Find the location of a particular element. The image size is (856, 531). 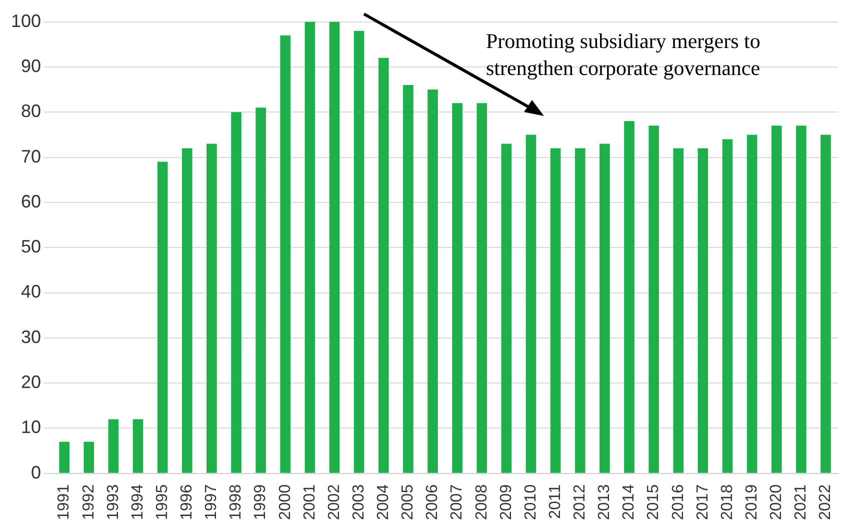

x-tick-label: 1997 is located at coordinates (211, 502).